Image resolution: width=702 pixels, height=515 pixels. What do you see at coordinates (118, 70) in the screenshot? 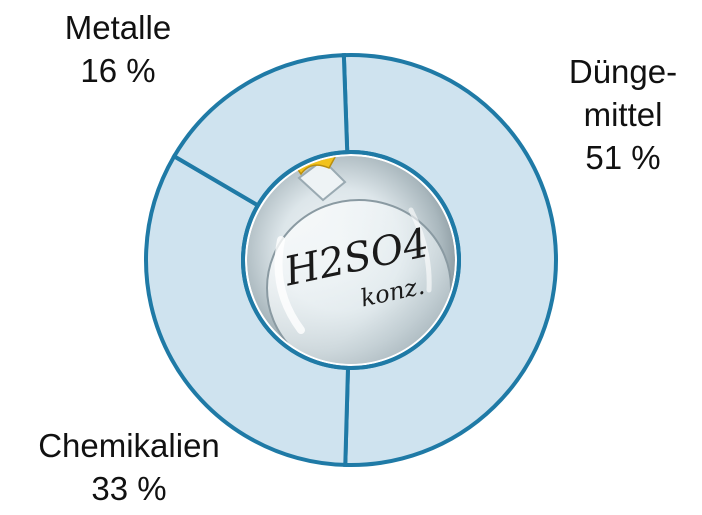
I see `slice-label-metalle-percent: 16 %` at bounding box center [118, 70].